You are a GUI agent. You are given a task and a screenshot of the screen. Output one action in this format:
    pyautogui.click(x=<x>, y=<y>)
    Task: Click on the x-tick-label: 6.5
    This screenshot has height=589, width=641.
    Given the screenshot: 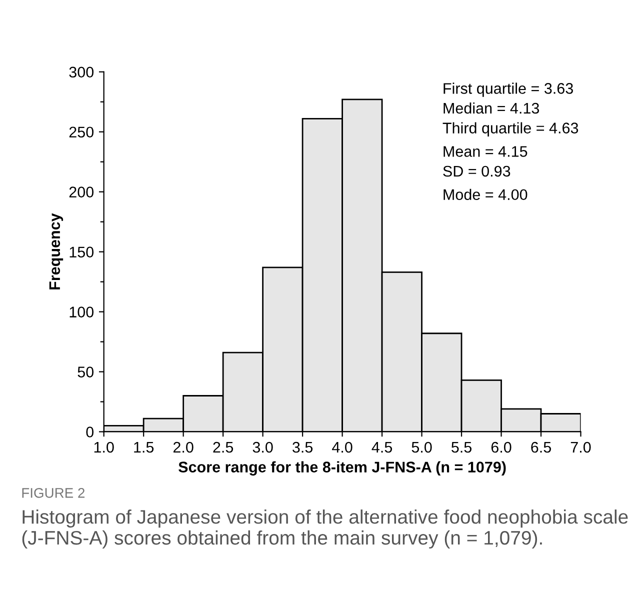 What is the action you would take?
    pyautogui.click(x=541, y=447)
    